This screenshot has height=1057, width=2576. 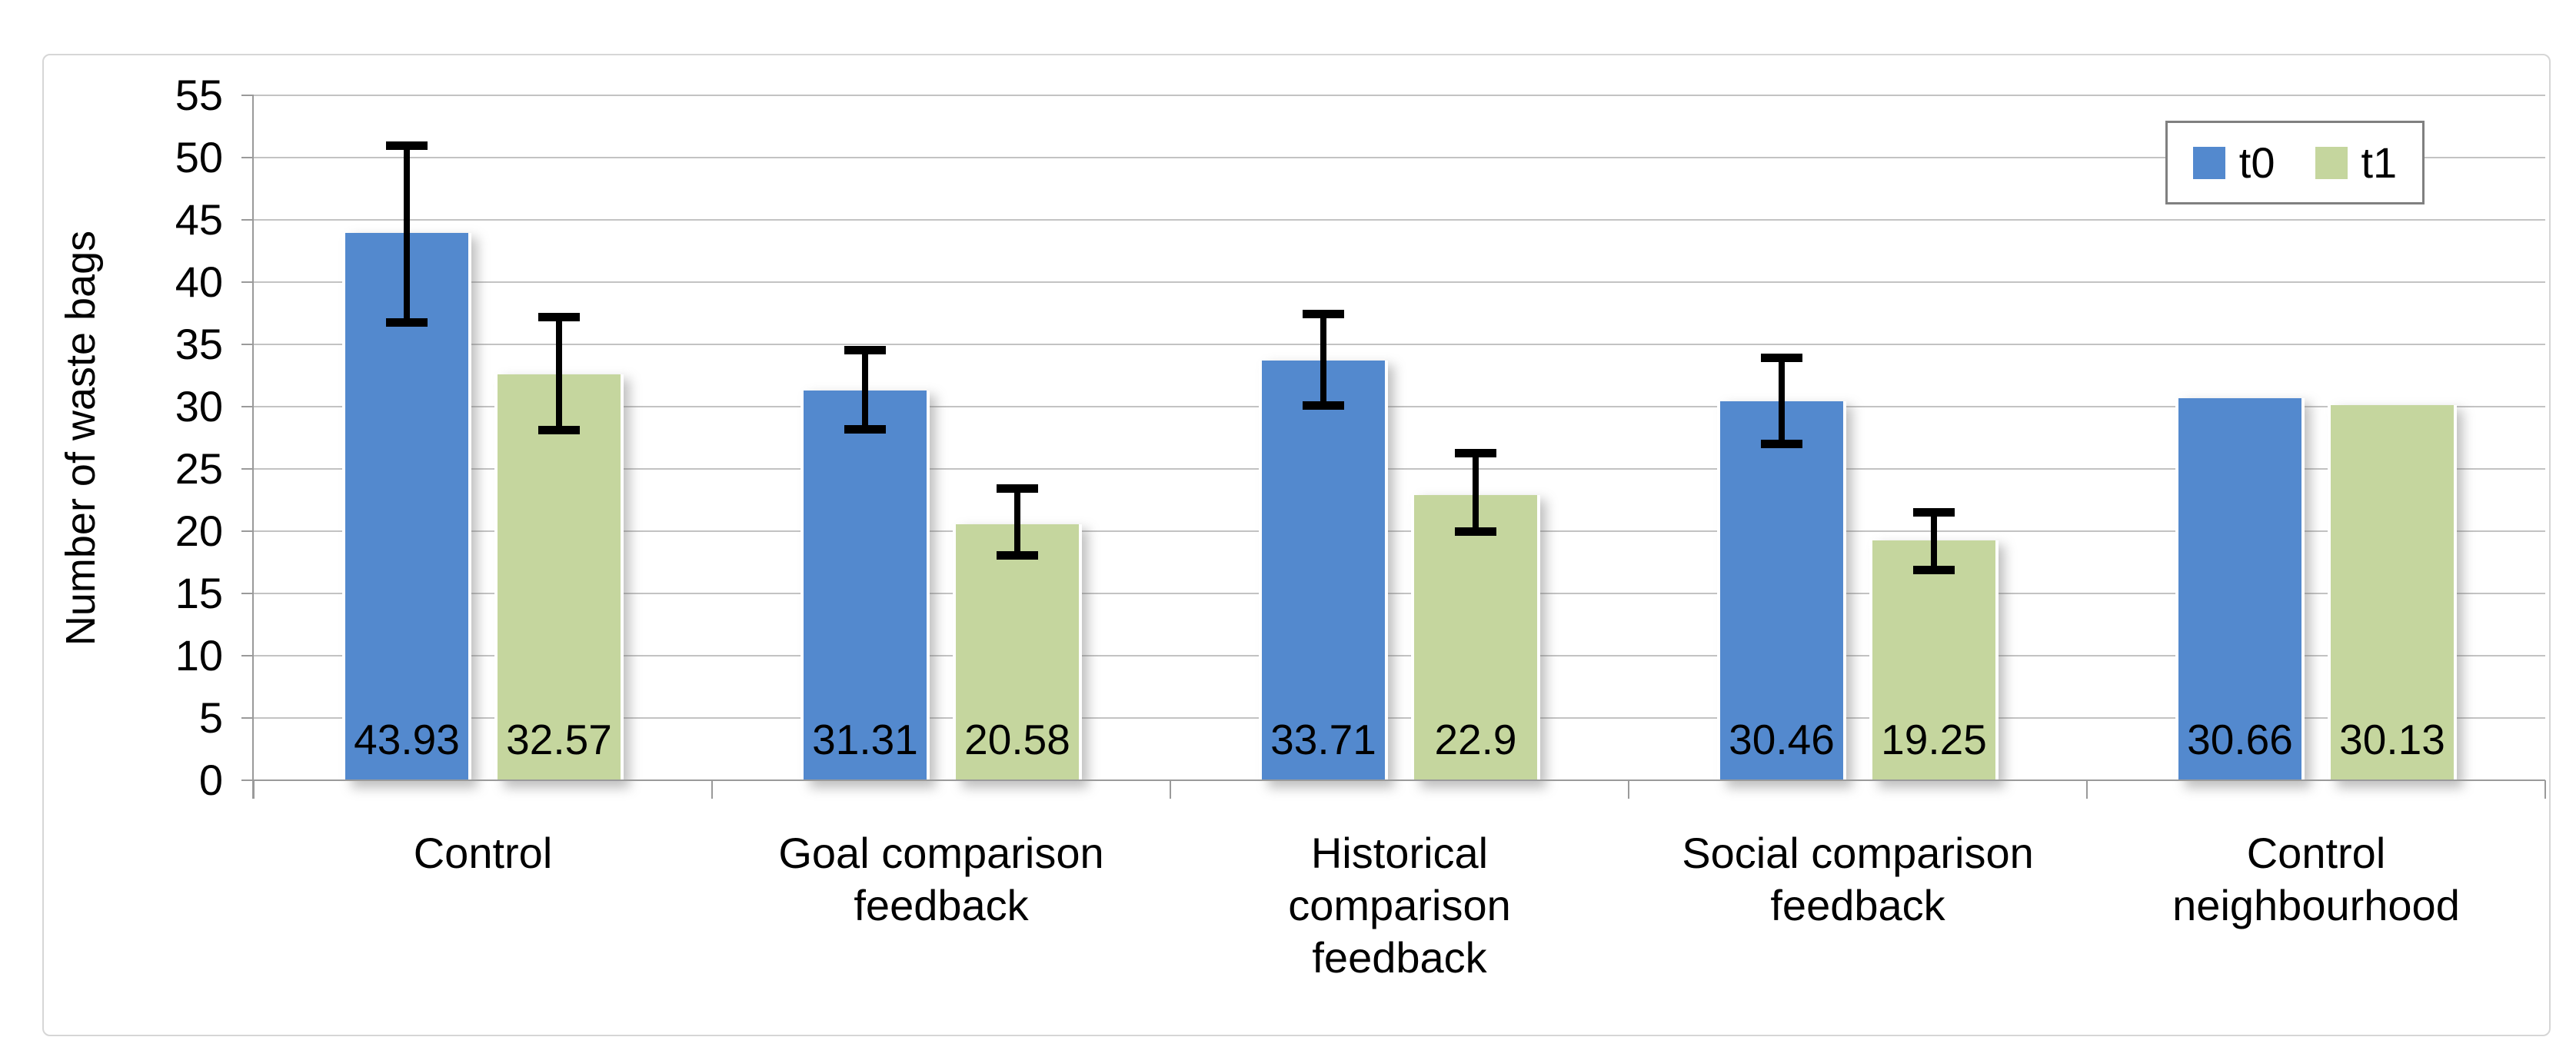 What do you see at coordinates (2392, 739) in the screenshot?
I see `bar-label-t1-4: 30.13` at bounding box center [2392, 739].